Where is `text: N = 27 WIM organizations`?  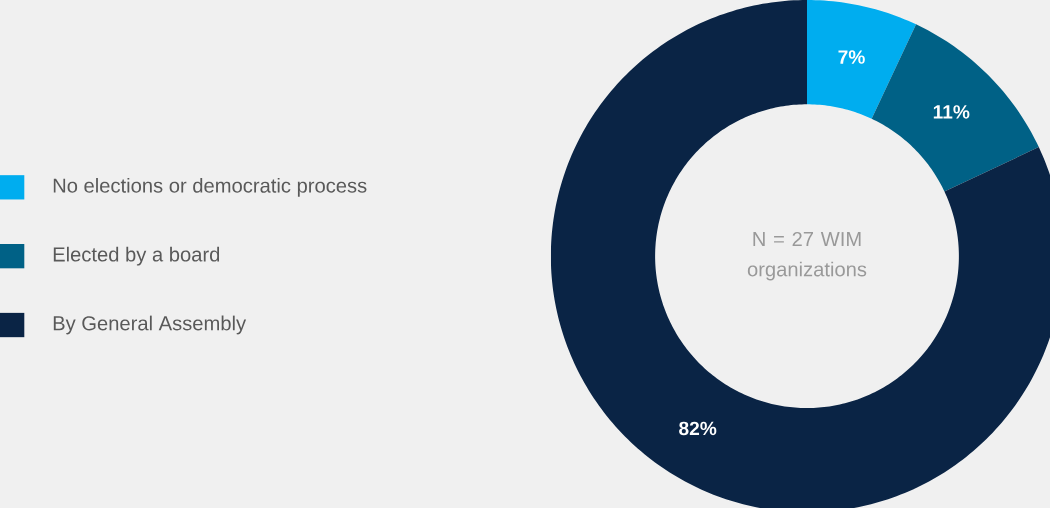
text: N = 27 WIM organizations is located at coordinates (807, 256).